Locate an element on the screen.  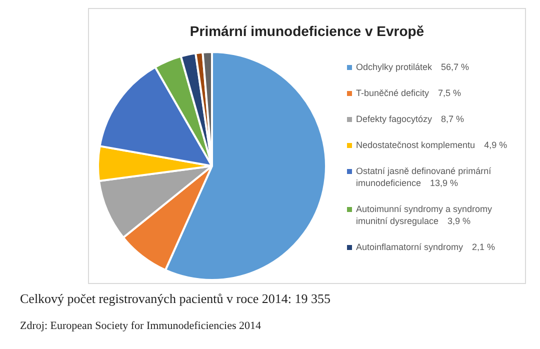
text: Zdroj: European Society for Immunodeficiencies 2014 is located at coordinates (141, 326).